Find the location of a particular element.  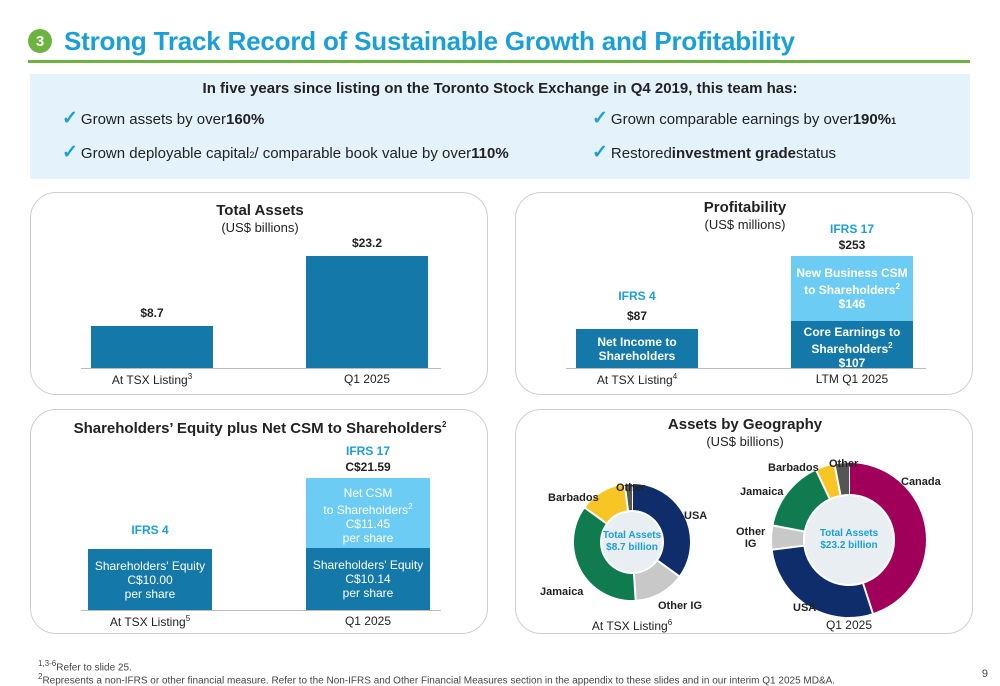

bar-segment-label: New Business CSM to Shareholders2$146 is located at coordinates (852, 288).